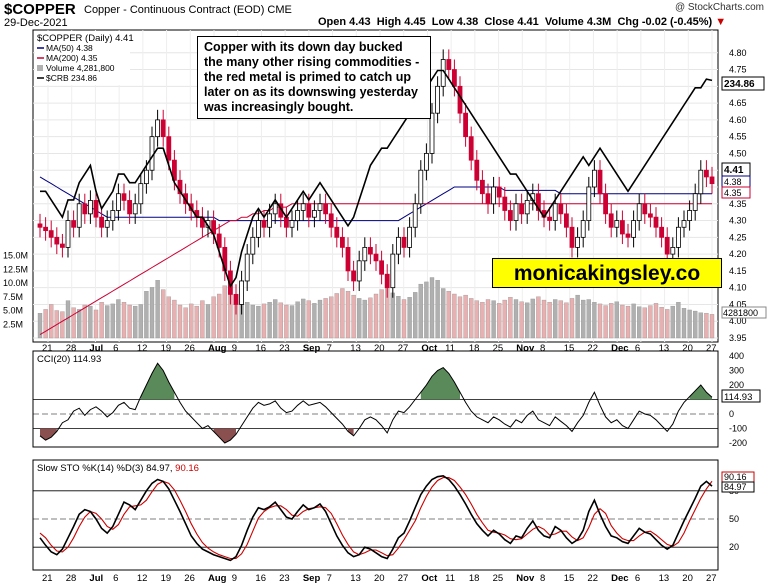  Describe the element at coordinates (738, 153) in the screenshot. I see `price-tick-label: 4.50` at that location.